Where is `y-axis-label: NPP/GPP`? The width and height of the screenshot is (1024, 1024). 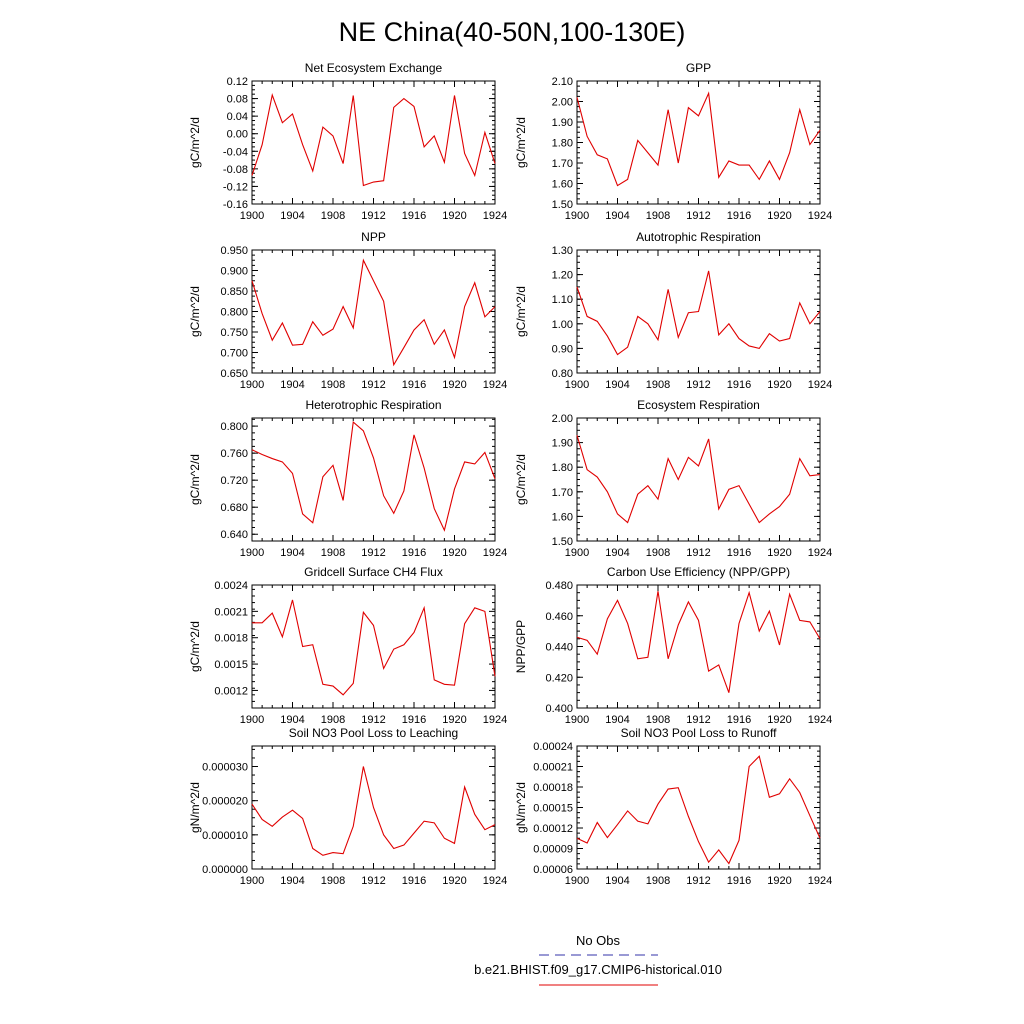
y-axis-label: NPP/GPP is located at coordinates (521, 646).